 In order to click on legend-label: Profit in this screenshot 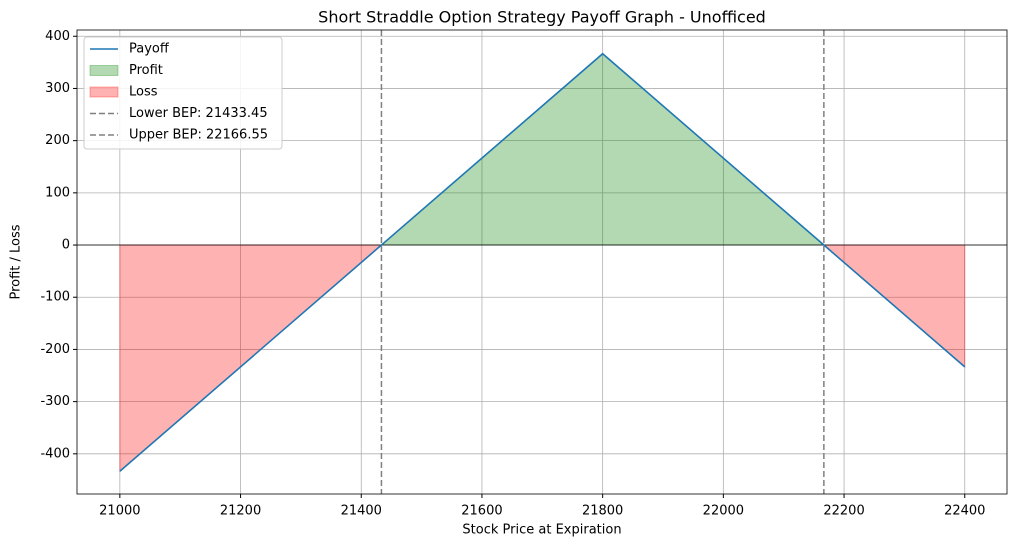, I will do `click(146, 70)`.